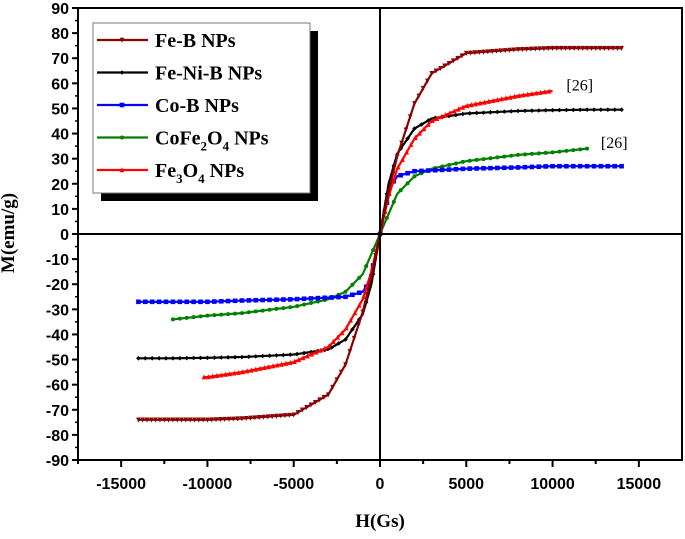 The height and width of the screenshot is (539, 685). Describe the element at coordinates (380, 521) in the screenshot. I see `x-axis-title: H(Gs)` at that location.